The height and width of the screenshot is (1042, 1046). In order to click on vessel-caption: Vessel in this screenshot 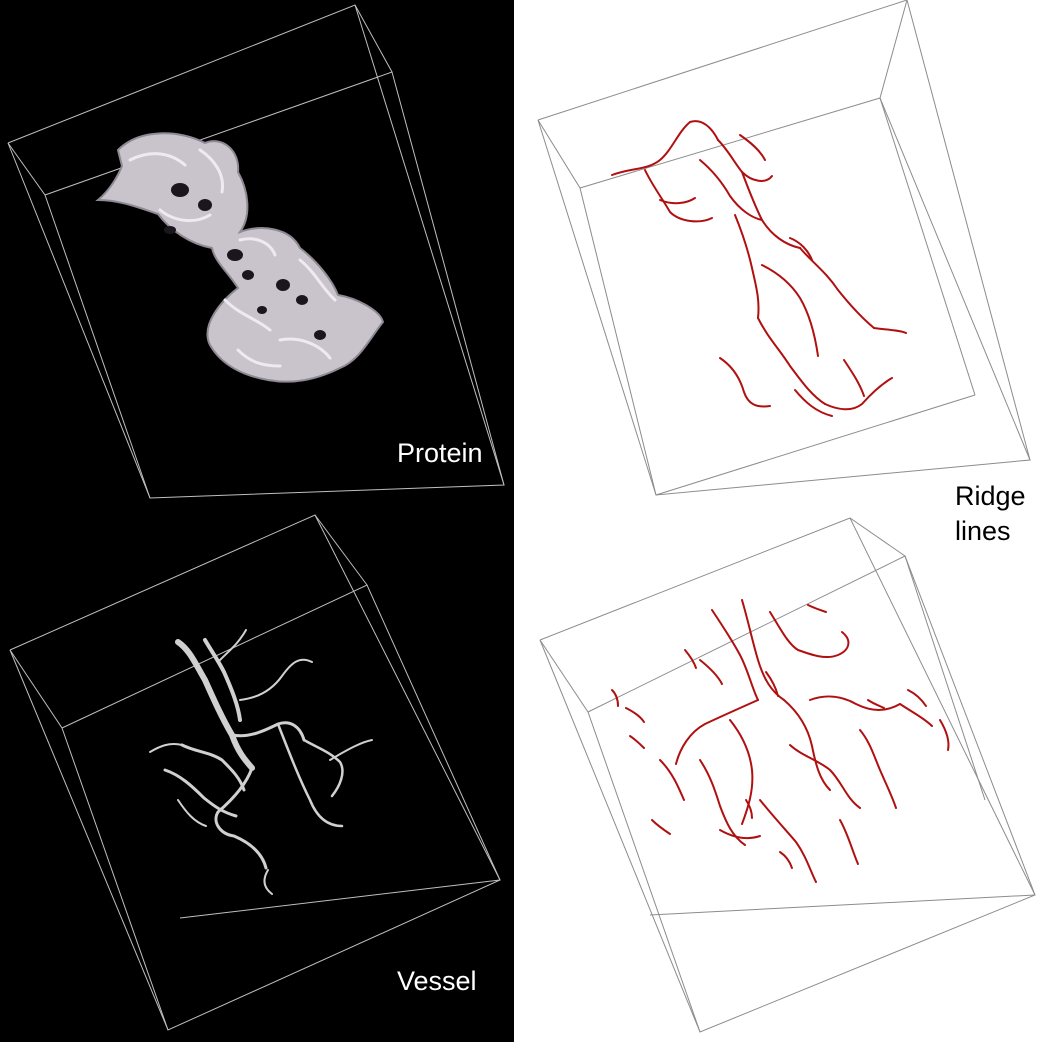, I will do `click(437, 981)`.